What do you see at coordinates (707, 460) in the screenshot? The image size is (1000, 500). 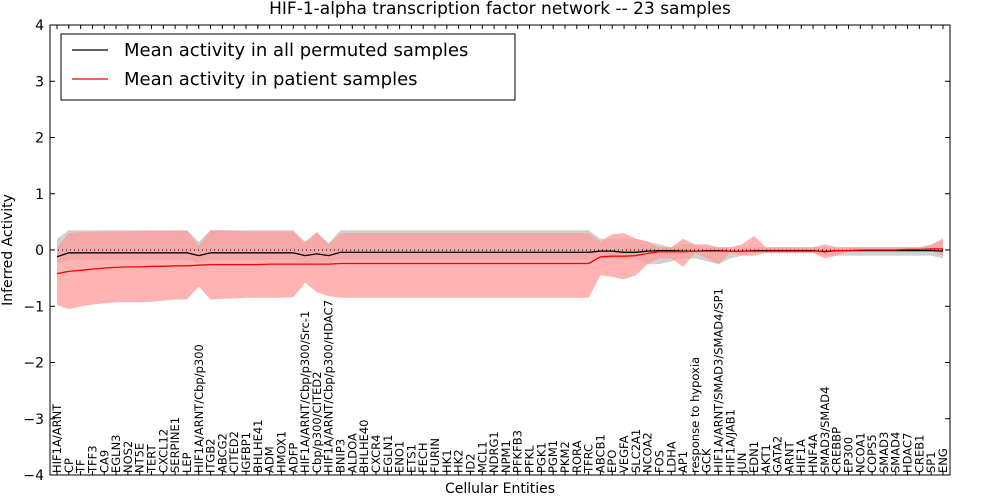 I see `x-tick-label: GCK` at bounding box center [707, 460].